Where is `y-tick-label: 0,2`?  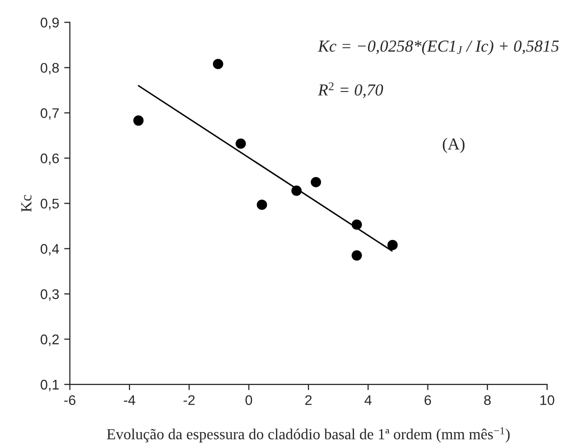
y-tick-label: 0,2 is located at coordinates (49, 340).